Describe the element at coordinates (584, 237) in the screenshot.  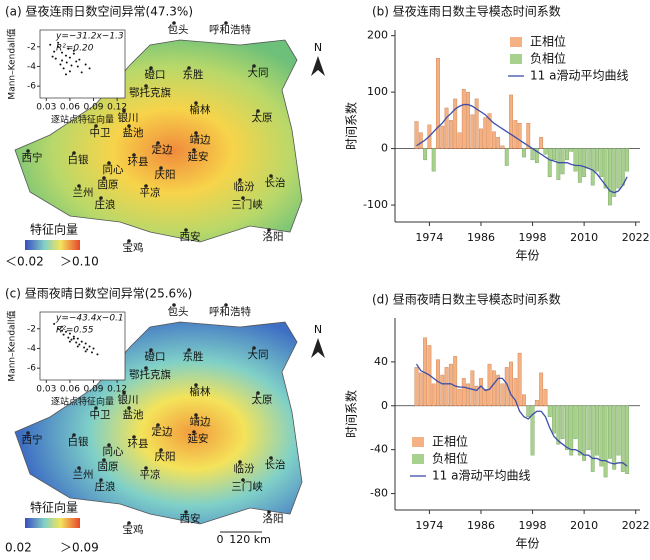
I see `x-tick-label: 2010` at that location.